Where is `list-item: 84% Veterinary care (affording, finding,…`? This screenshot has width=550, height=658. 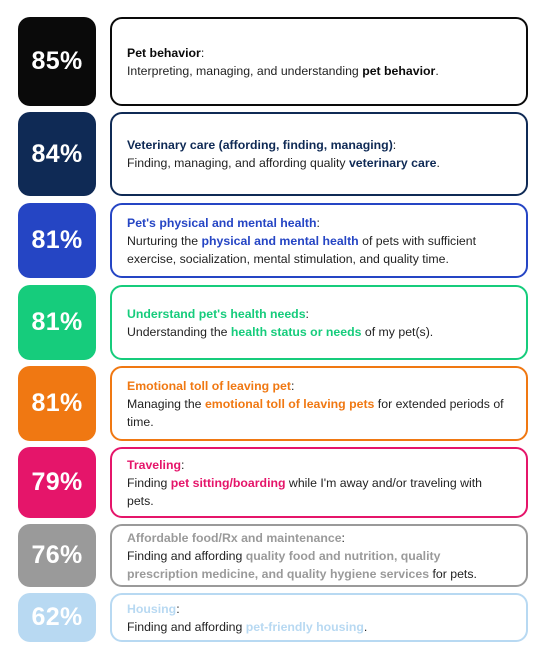
list-item: 84% Veterinary care (affording, finding,… is located at coordinates (275, 154).